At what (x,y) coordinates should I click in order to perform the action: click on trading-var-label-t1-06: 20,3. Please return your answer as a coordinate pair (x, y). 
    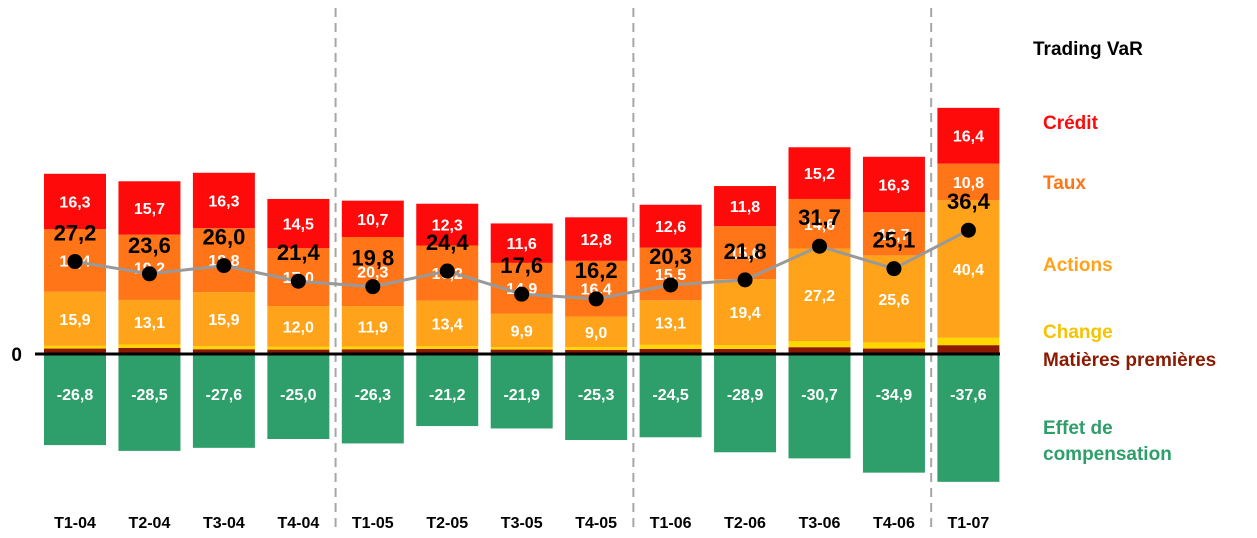
    Looking at the image, I should click on (670, 256).